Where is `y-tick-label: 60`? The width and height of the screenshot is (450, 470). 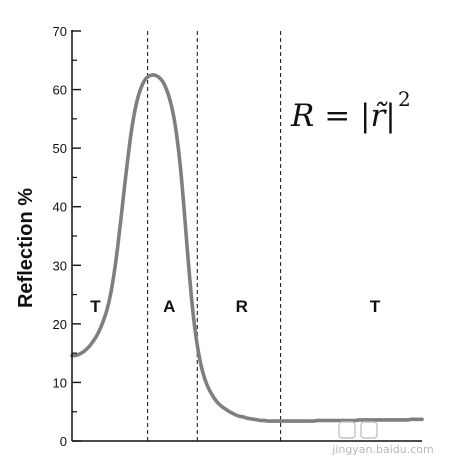 y-tick-label: 60 is located at coordinates (60, 90).